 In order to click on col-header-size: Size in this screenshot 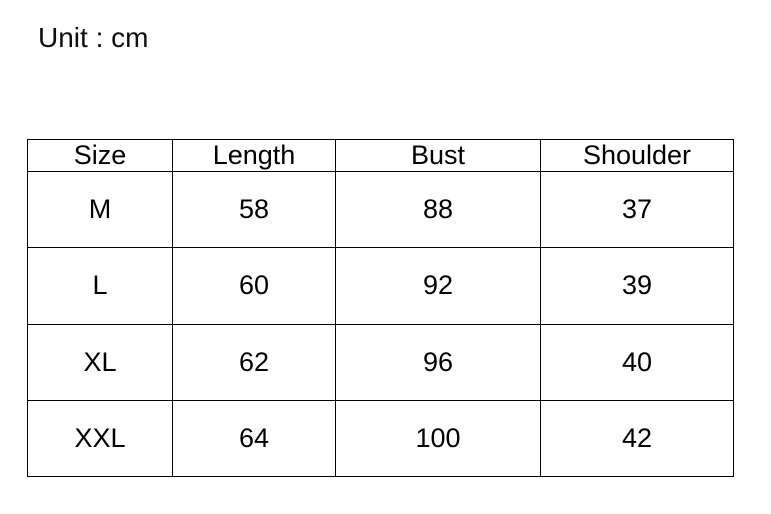, I will do `click(100, 155)`.